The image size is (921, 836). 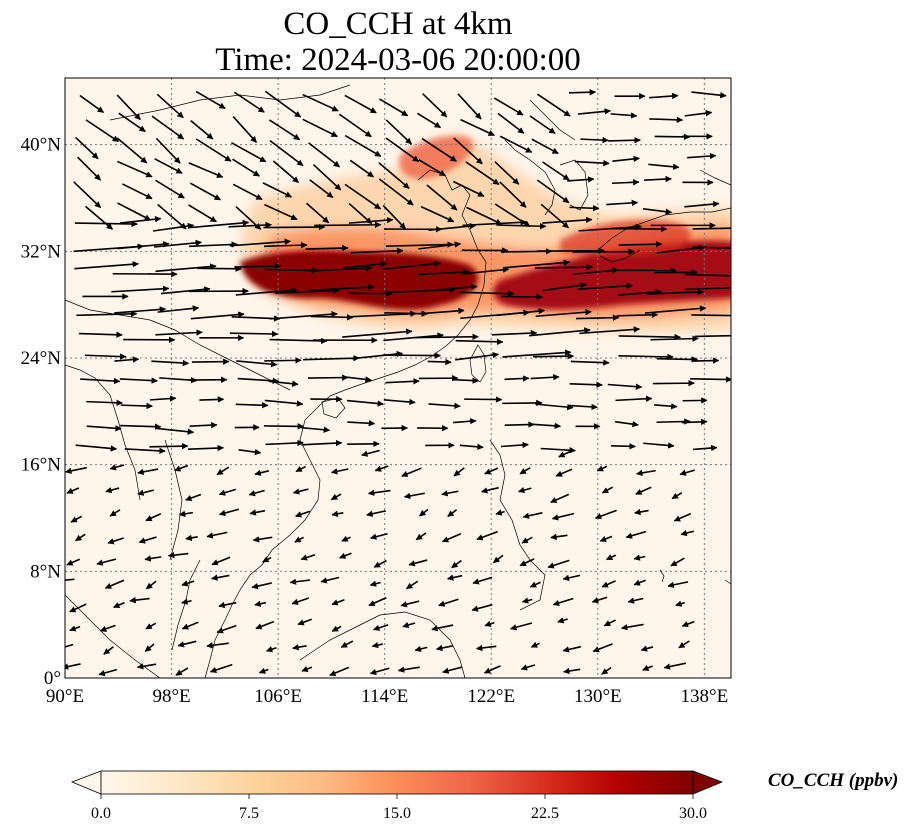 What do you see at coordinates (249, 813) in the screenshot?
I see `colorbar-tick-label: 7.5` at bounding box center [249, 813].